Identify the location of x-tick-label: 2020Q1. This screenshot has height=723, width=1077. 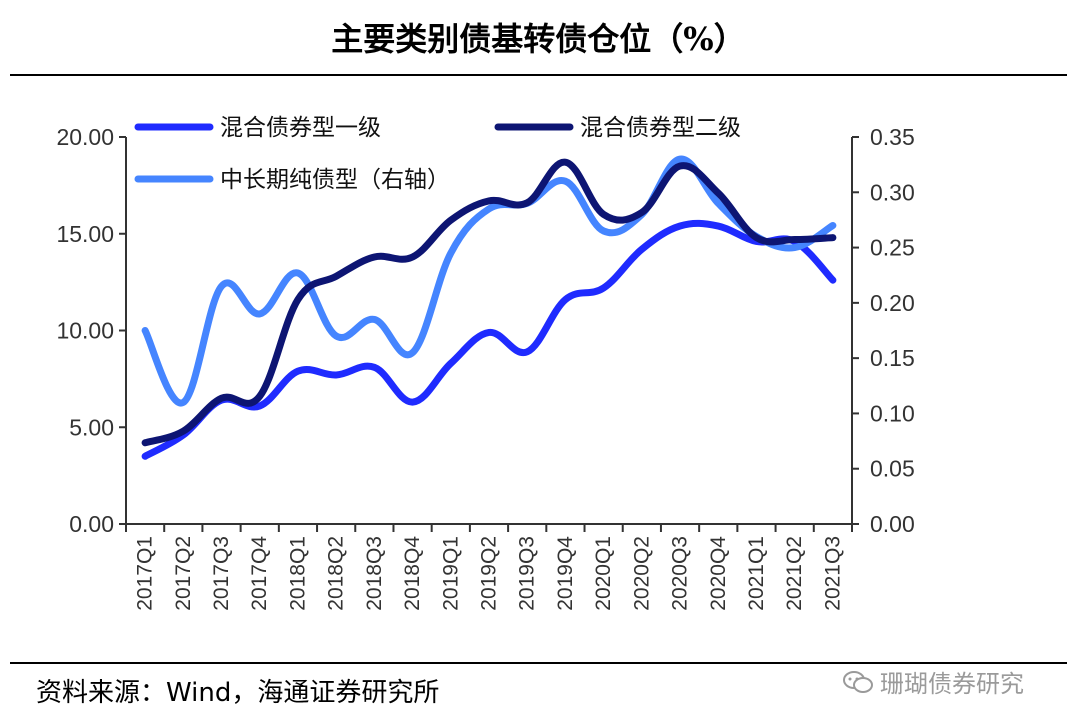
(603, 573).